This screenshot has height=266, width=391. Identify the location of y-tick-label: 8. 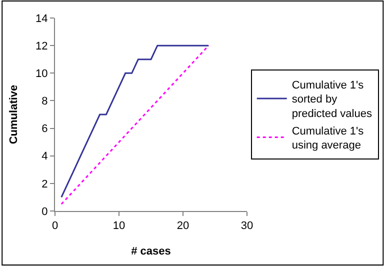
(45, 102).